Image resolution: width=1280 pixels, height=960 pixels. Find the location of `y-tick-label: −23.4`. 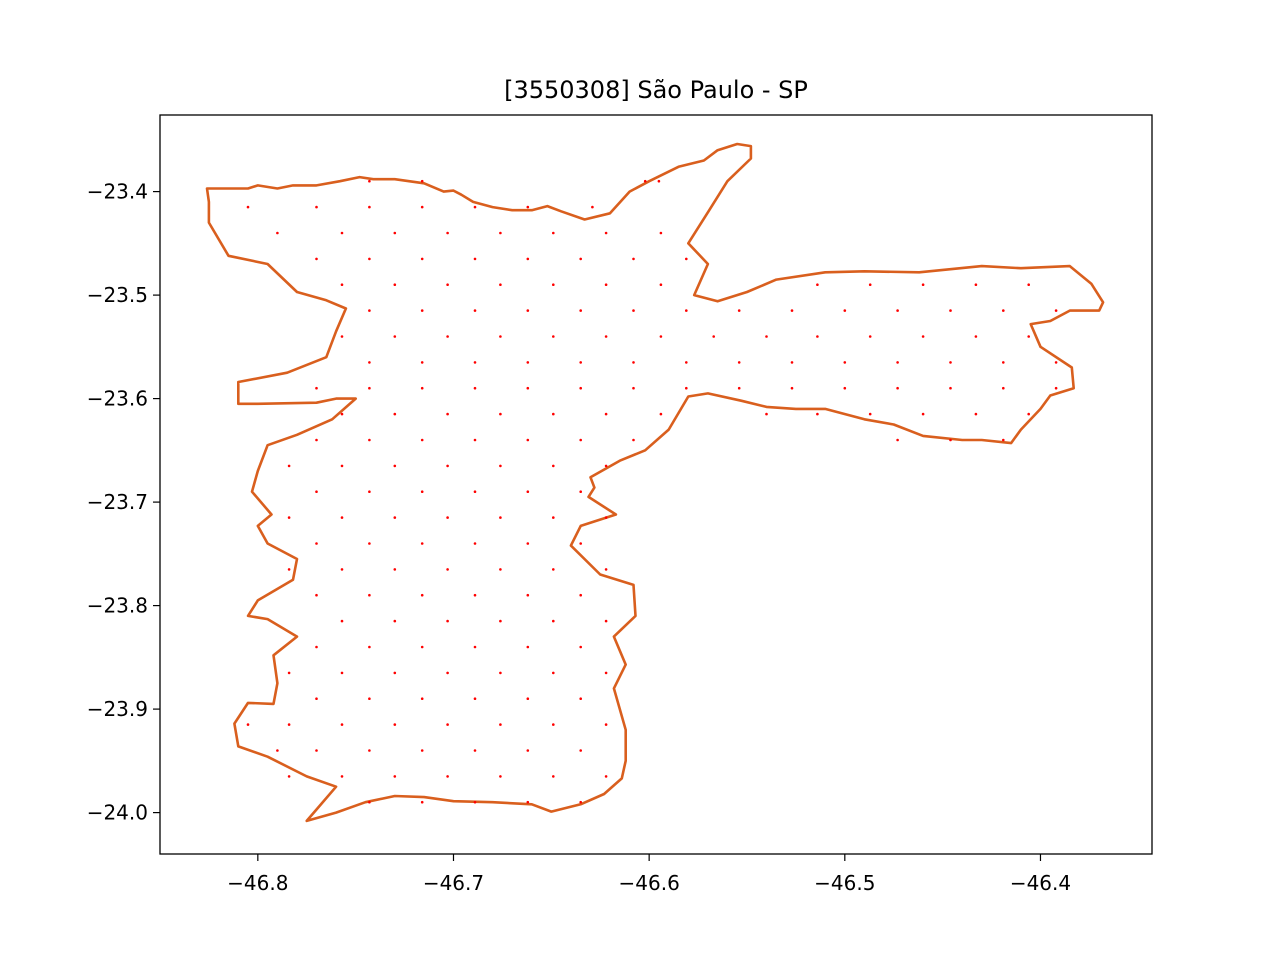

y-tick-label: −23.4 is located at coordinates (117, 192).